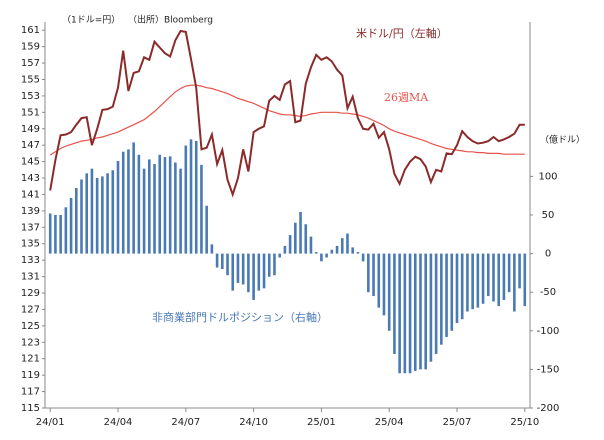 This screenshot has width=604, height=440. I want to click on y2-tick-label: -100, so click(548, 331).